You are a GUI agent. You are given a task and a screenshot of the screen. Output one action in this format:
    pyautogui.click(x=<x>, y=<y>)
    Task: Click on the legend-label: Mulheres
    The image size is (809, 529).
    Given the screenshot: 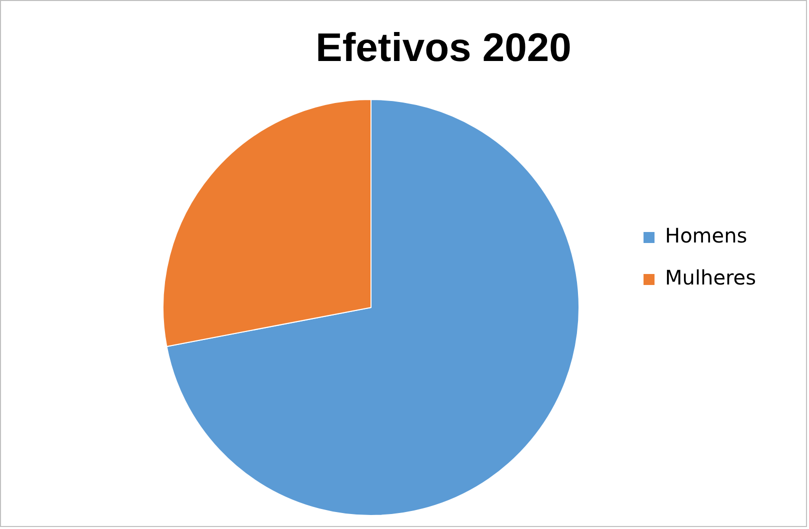 What is the action you would take?
    pyautogui.click(x=710, y=278)
    